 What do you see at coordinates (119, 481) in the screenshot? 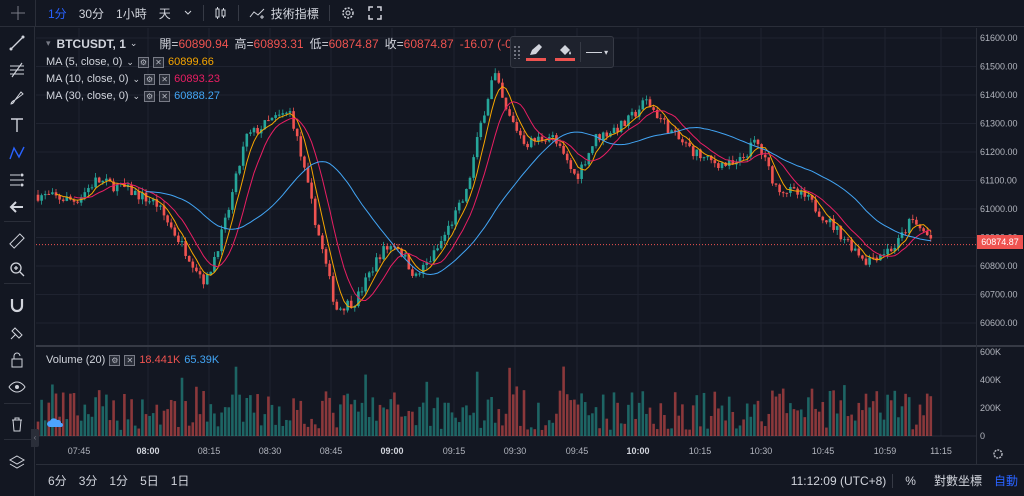
I see `range-1m: 1分` at bounding box center [119, 481].